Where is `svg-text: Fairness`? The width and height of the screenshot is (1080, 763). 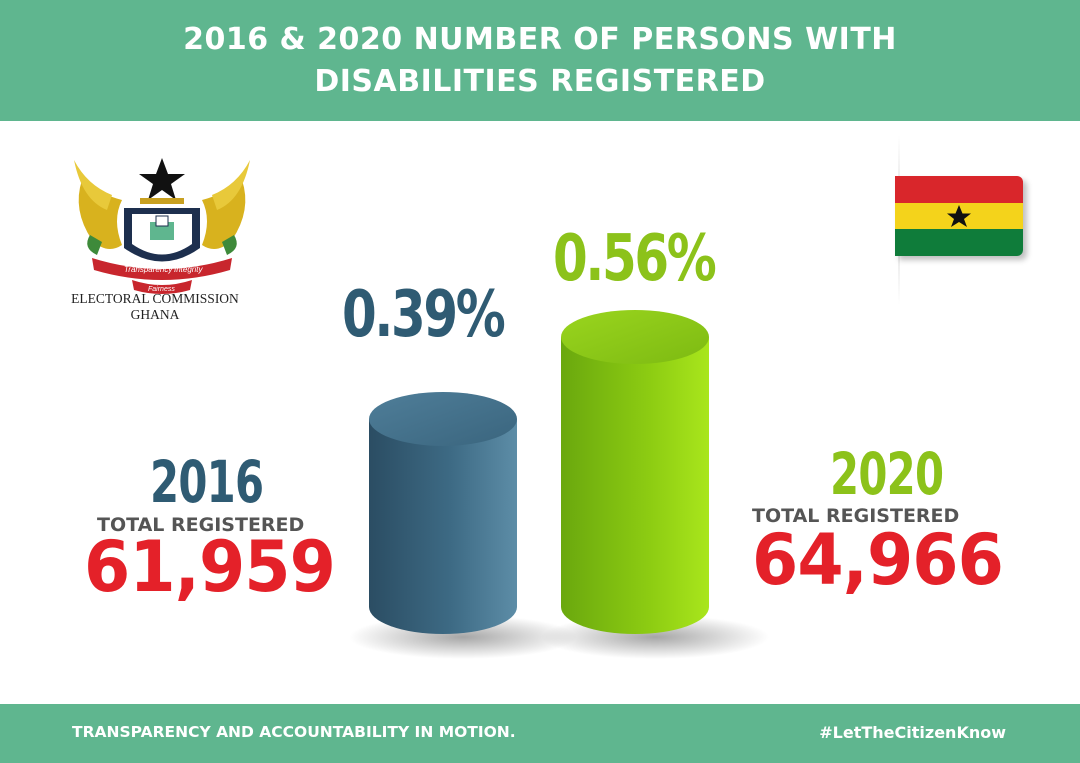
svg-text: Fairness is located at coordinates (161, 289).